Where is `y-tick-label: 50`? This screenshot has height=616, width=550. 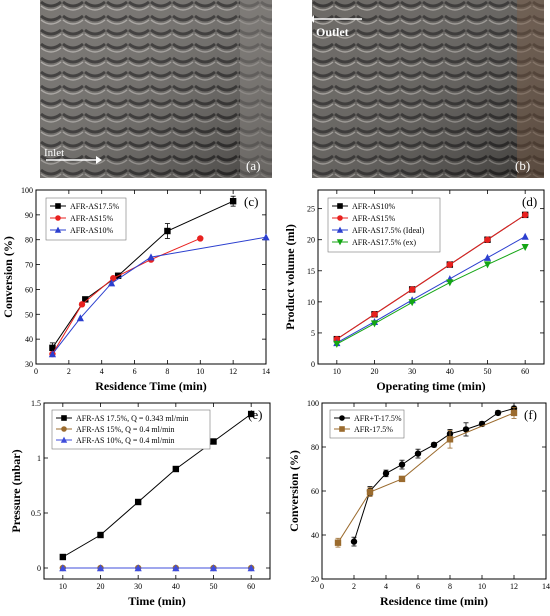 y-tick-label: 50 is located at coordinates (29, 314).